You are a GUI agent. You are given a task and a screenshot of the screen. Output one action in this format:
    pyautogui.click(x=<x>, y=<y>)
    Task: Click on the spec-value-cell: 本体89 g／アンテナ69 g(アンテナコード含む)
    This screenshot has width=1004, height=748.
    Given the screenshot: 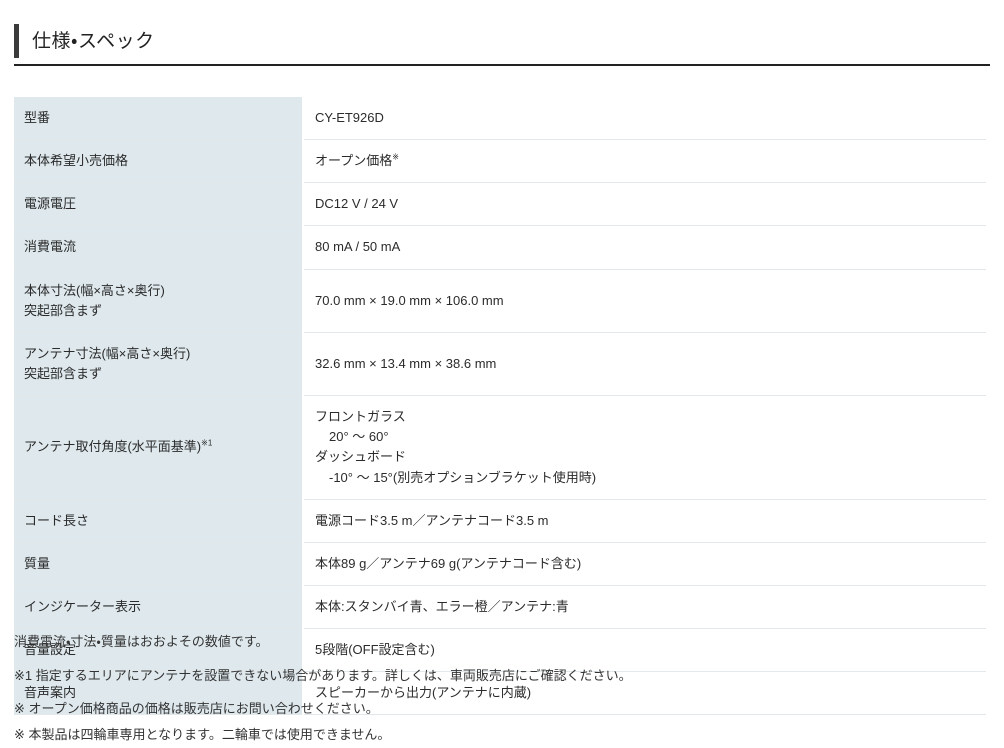 What is the action you would take?
    pyautogui.click(x=644, y=564)
    